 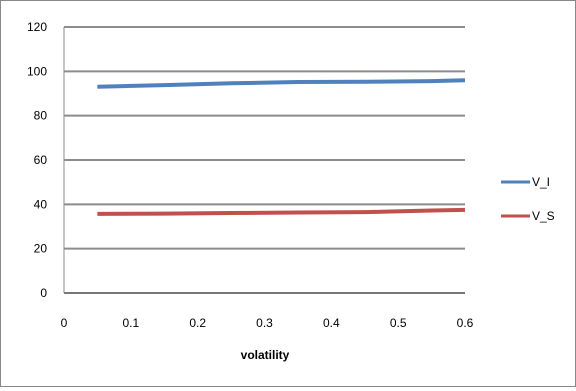 I want to click on x-tick-label: 0.5, so click(x=398, y=323).